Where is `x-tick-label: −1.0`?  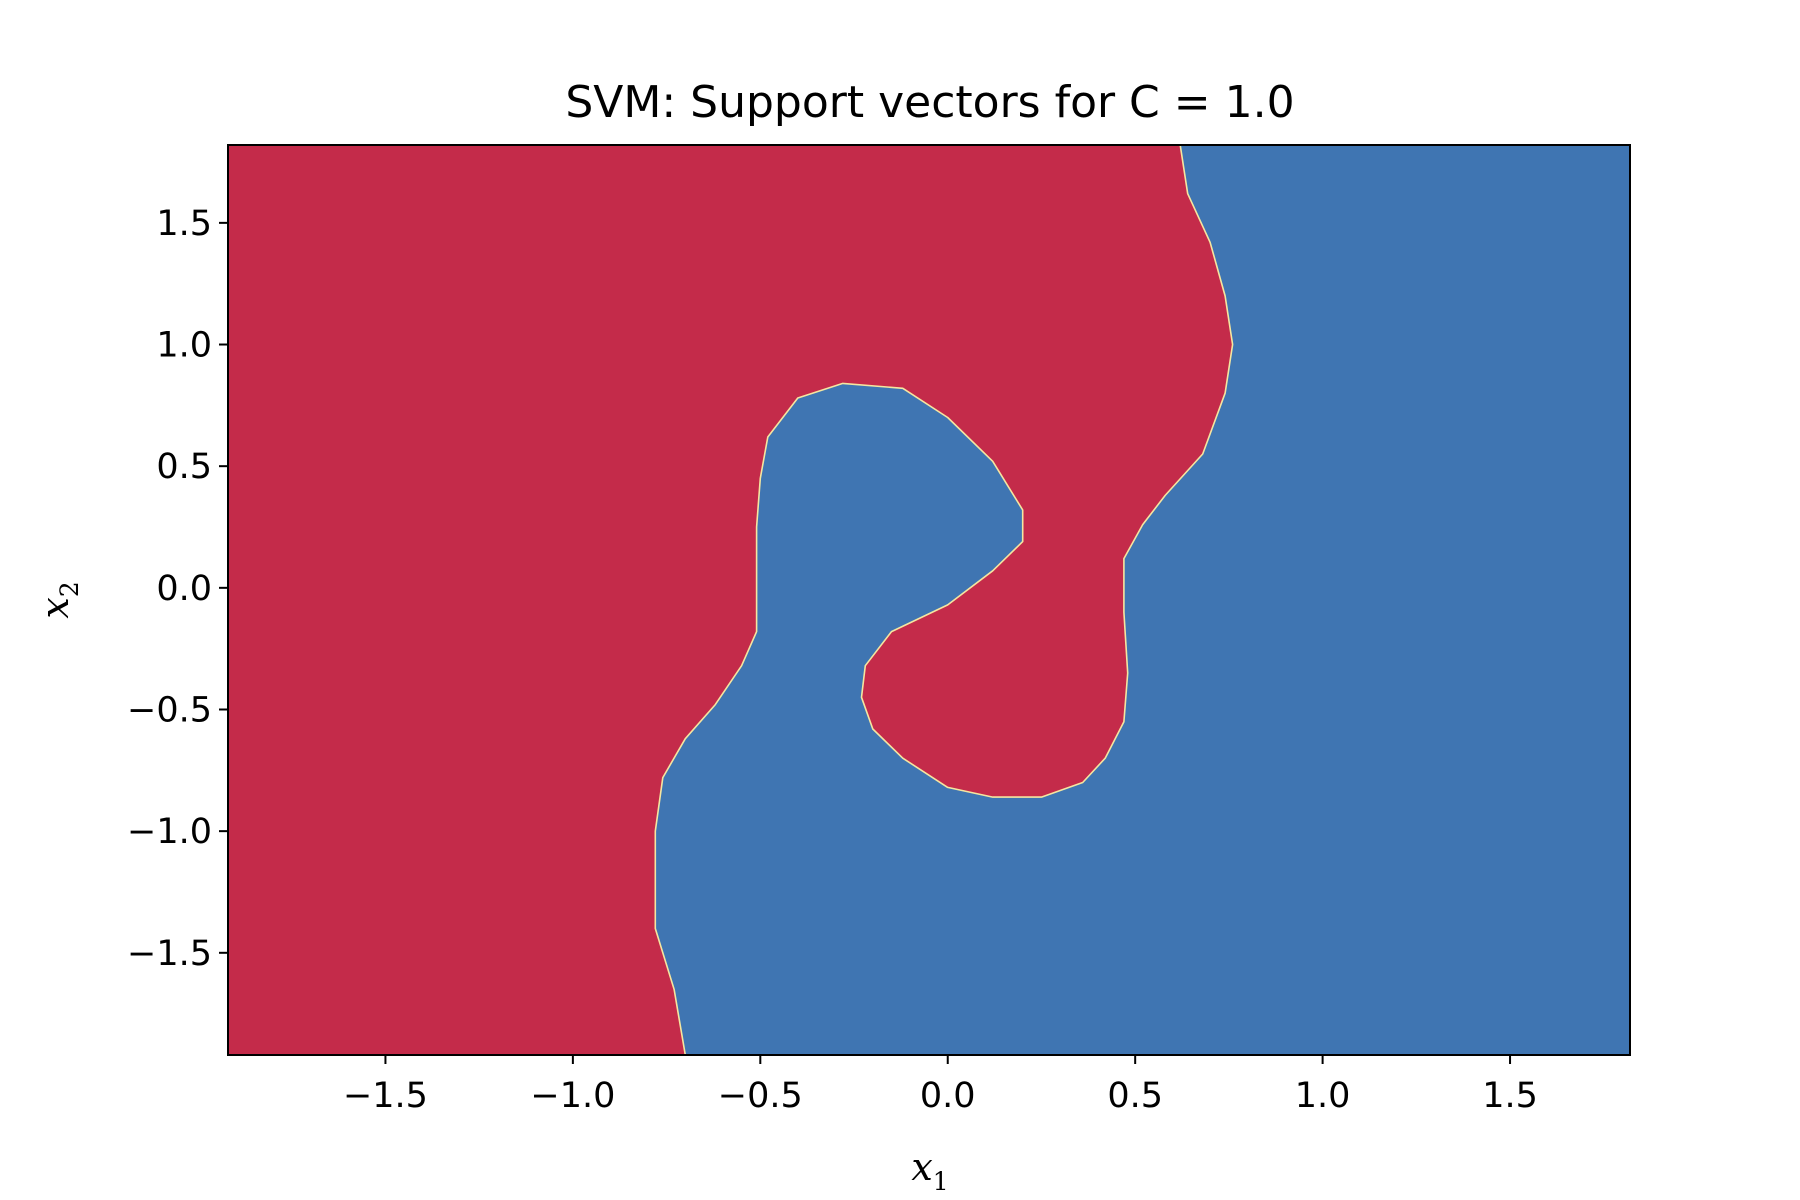
x-tick-label: −1.0 is located at coordinates (572, 1096).